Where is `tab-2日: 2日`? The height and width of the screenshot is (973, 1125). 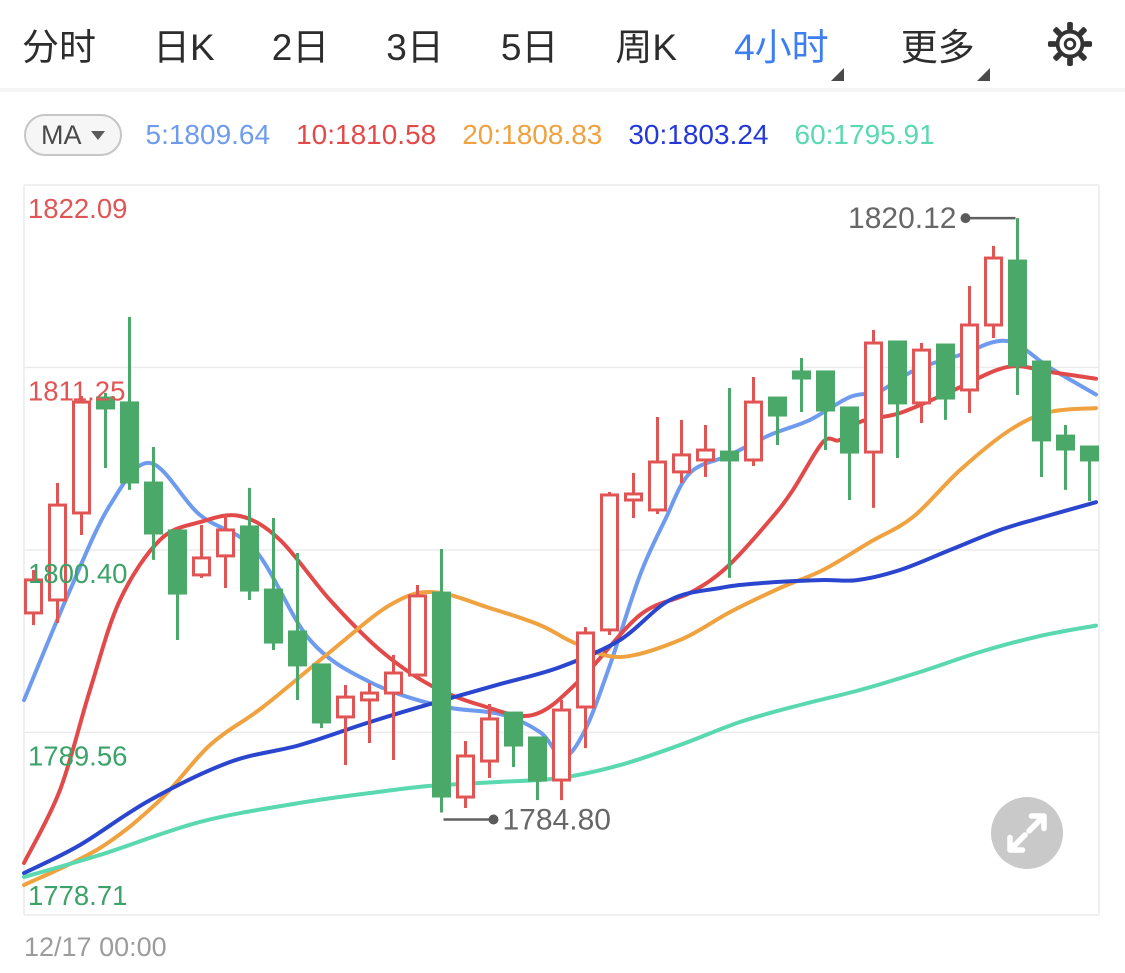 tab-2日: 2日 is located at coordinates (301, 44).